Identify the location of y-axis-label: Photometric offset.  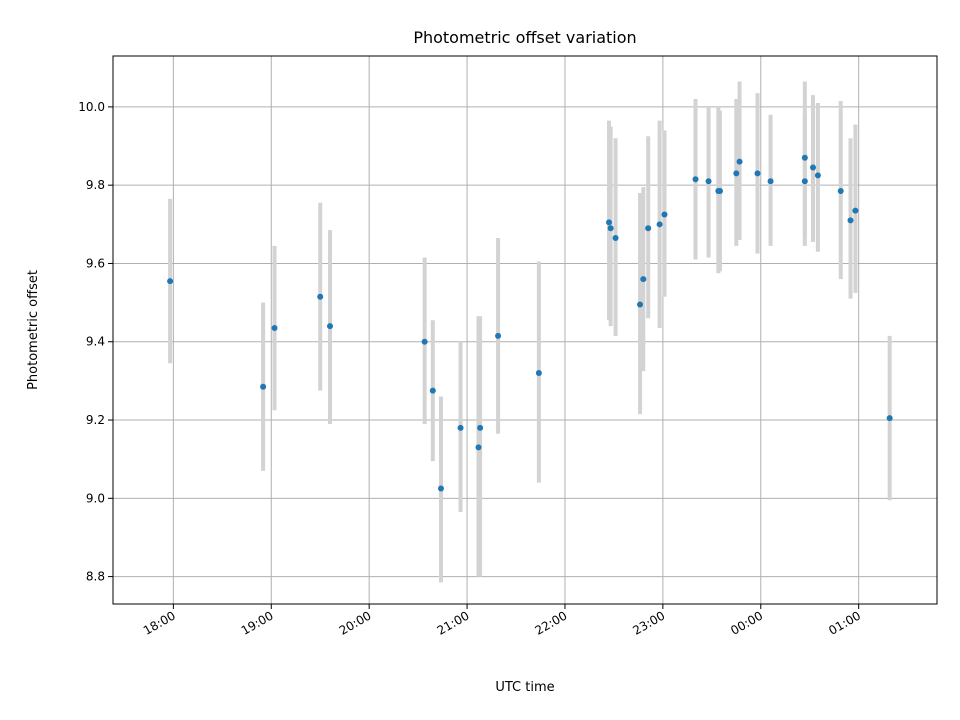
(33, 330).